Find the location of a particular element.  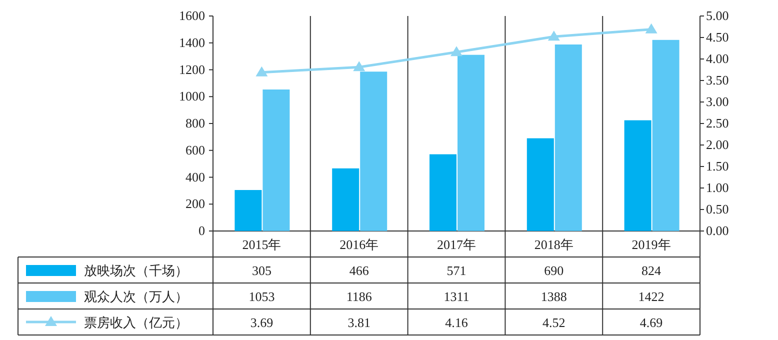

data-label: 571 is located at coordinates (456, 270).